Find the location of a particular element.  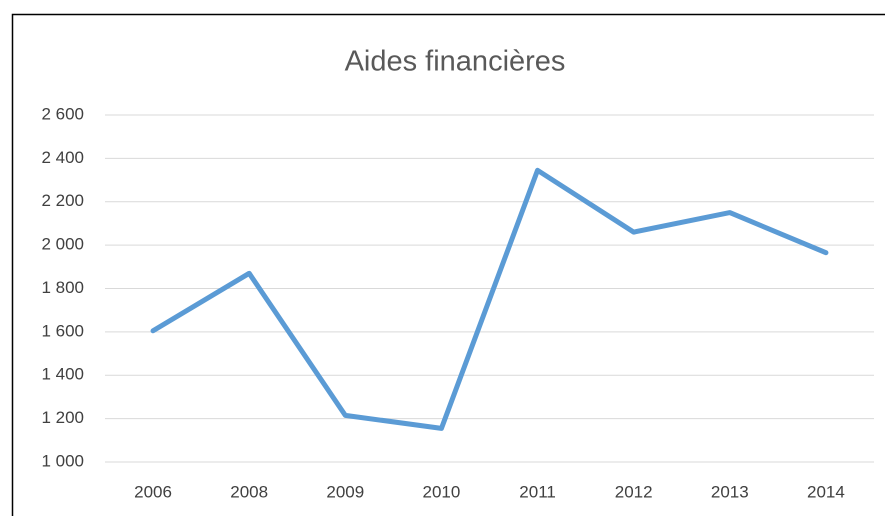

y-tick-label: 2 200 is located at coordinates (62, 200).